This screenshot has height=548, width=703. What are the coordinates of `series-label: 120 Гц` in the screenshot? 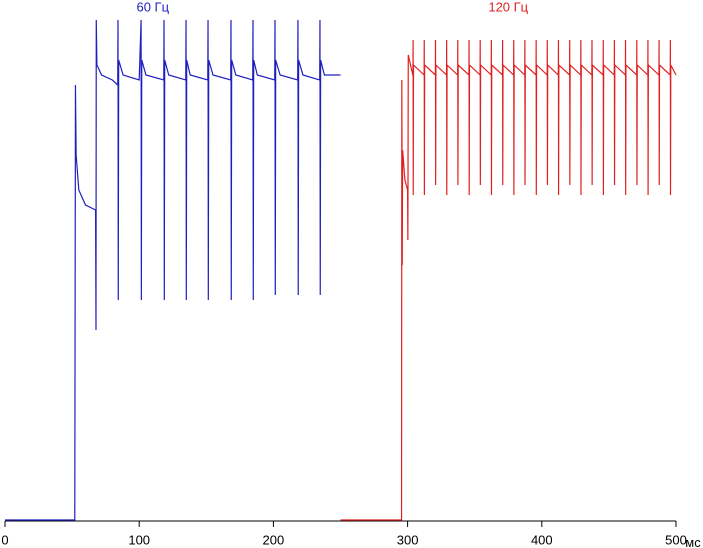 It's located at (508, 7).